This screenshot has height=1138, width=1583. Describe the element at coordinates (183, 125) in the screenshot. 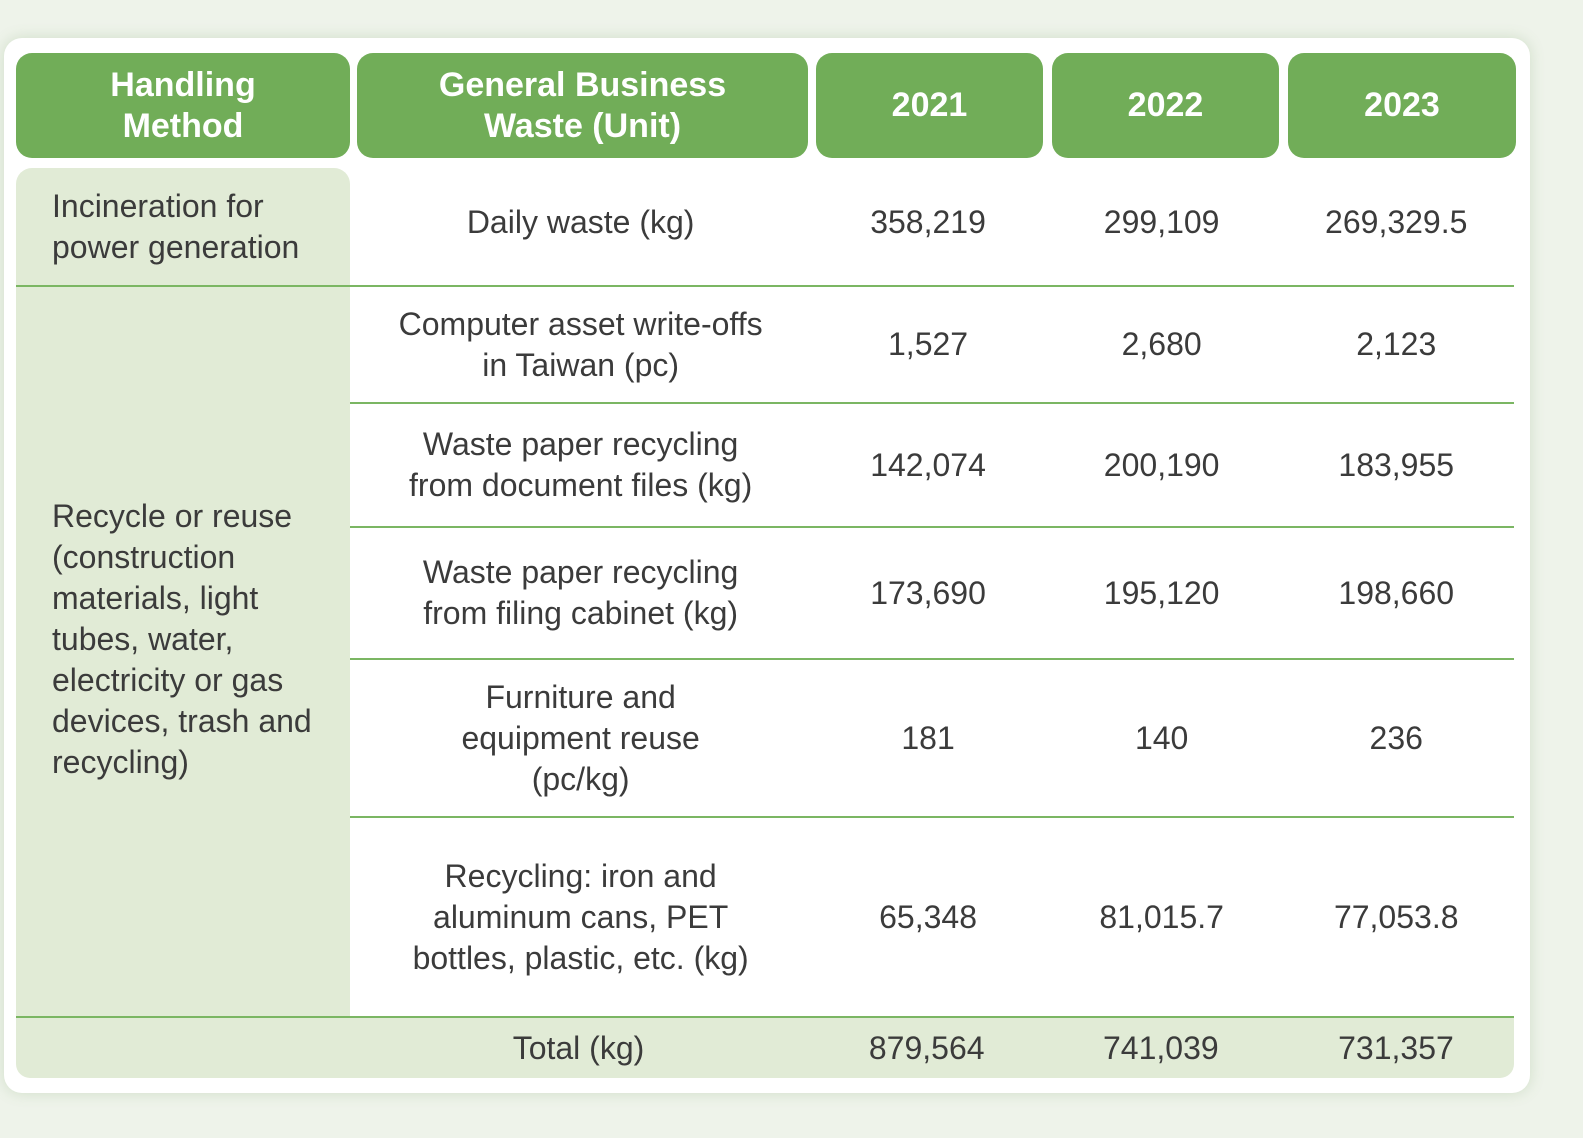

I see `header-line: Method` at that location.